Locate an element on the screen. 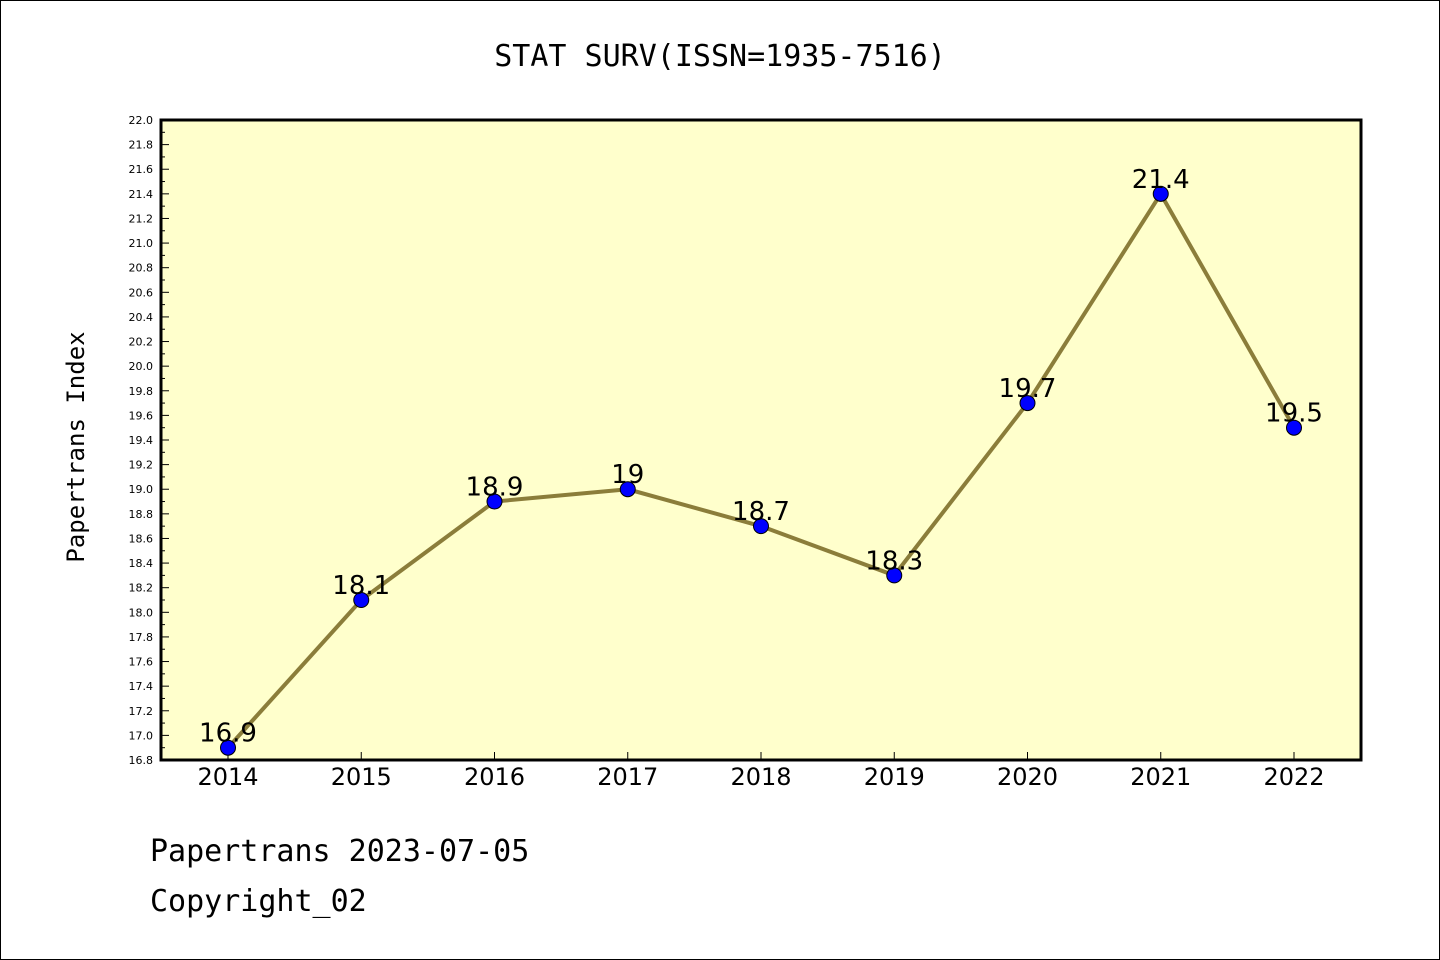 The height and width of the screenshot is (960, 1440). x-tick-label: 2019 is located at coordinates (894, 777).